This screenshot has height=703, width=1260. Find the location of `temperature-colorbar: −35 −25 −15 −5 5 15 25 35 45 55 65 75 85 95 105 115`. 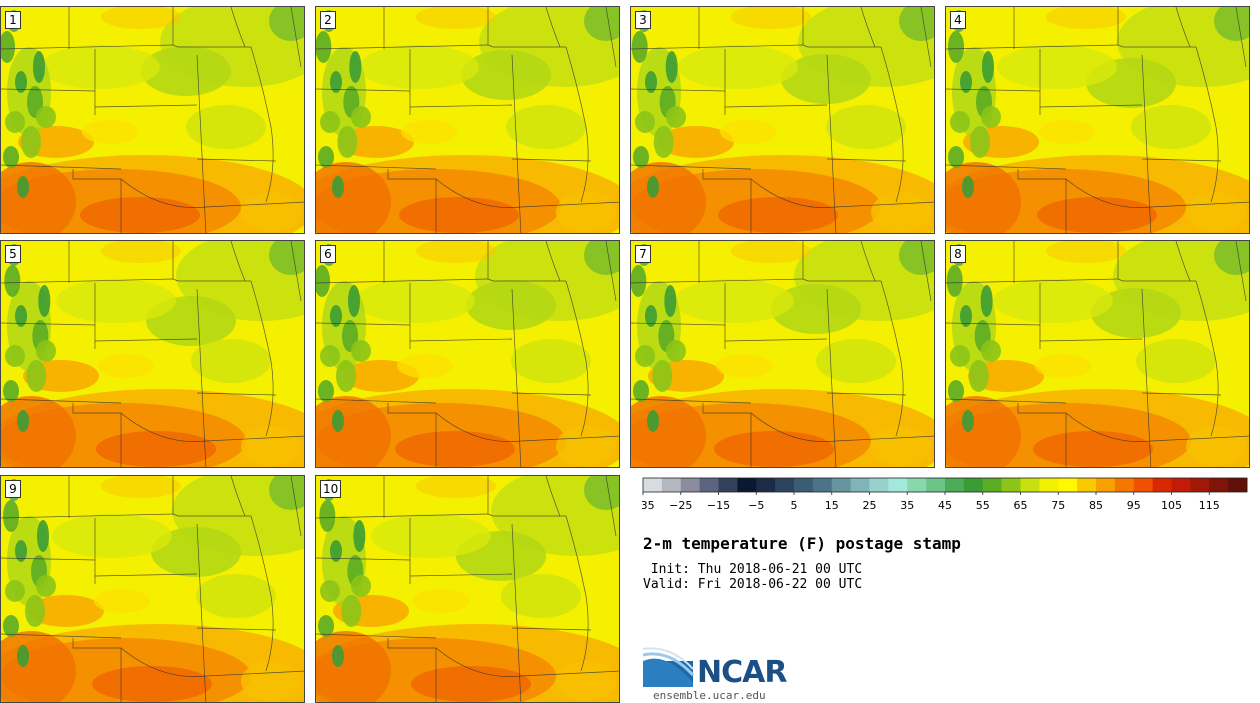

temperature-colorbar: −35 −25 −15 −5 5 15 25 35 45 55 65 75 85 95 105 115 is located at coordinates (945, 494).